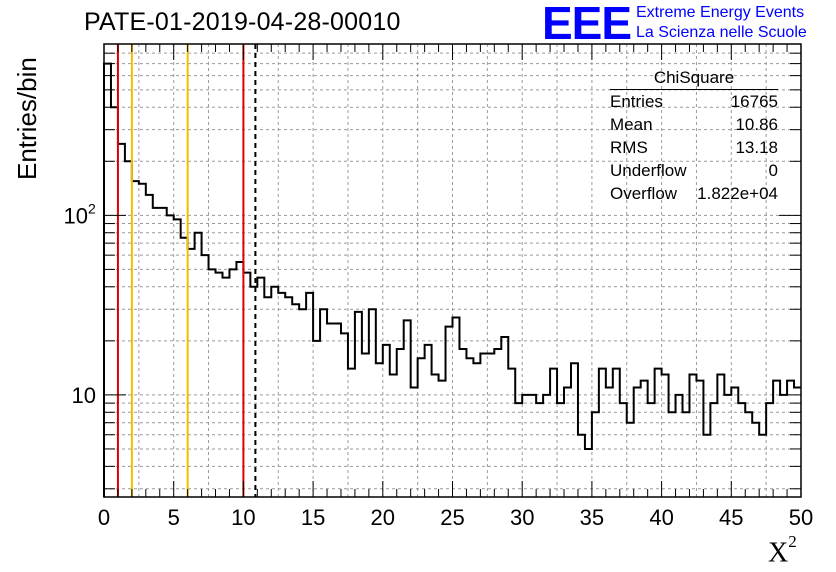  Describe the element at coordinates (694, 170) in the screenshot. I see `stats-row-underflow: Underflow 0` at that location.